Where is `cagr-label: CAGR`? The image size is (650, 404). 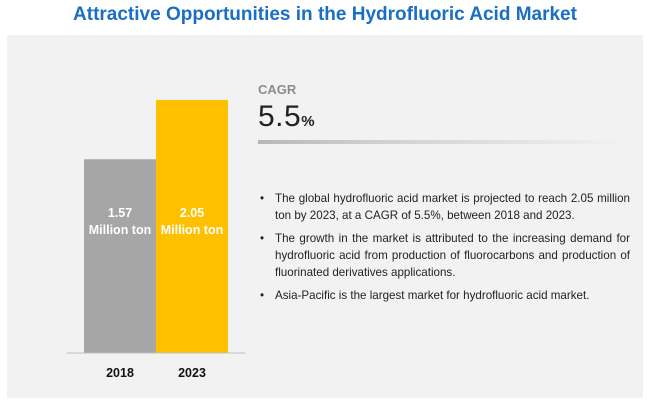
cagr-label: CAGR is located at coordinates (277, 89).